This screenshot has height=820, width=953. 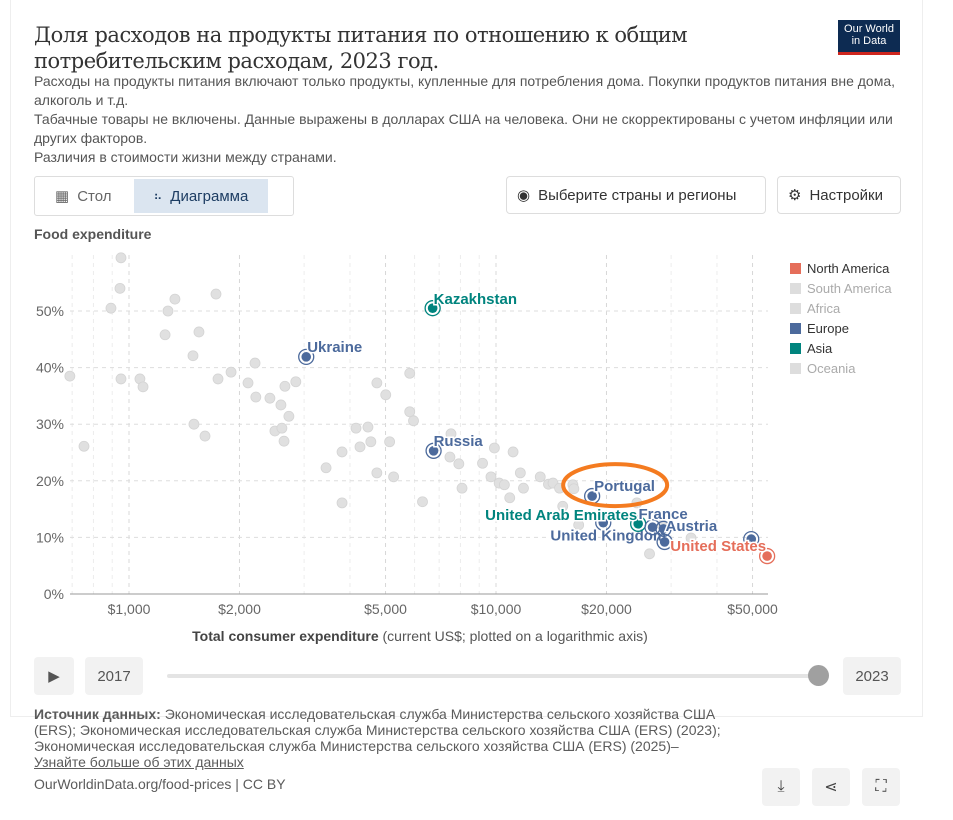 I want to click on legend-item: Europe, so click(x=841, y=328).